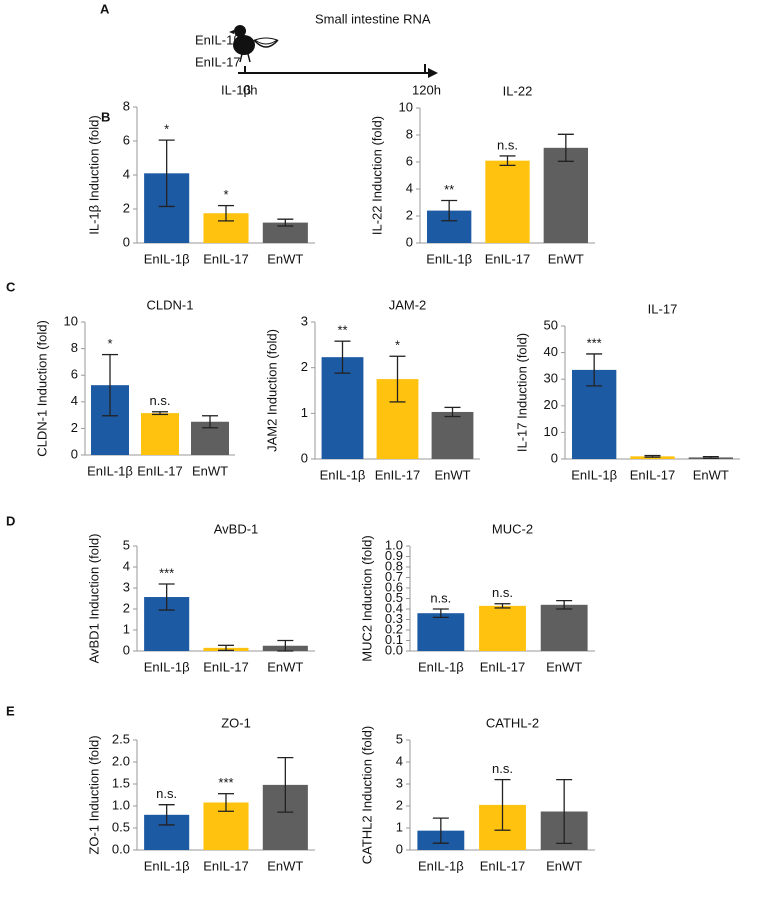 The height and width of the screenshot is (914, 767). Describe the element at coordinates (394, 576) in the screenshot. I see `y-tick-label: 0.7` at that location.